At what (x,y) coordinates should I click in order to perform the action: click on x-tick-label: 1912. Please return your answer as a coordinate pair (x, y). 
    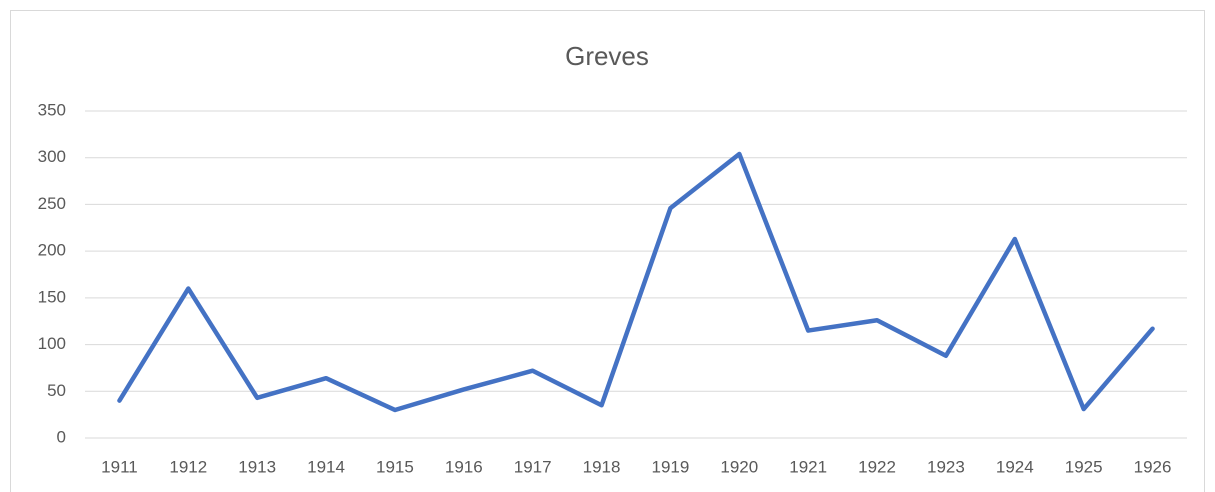
    Looking at the image, I should click on (188, 466).